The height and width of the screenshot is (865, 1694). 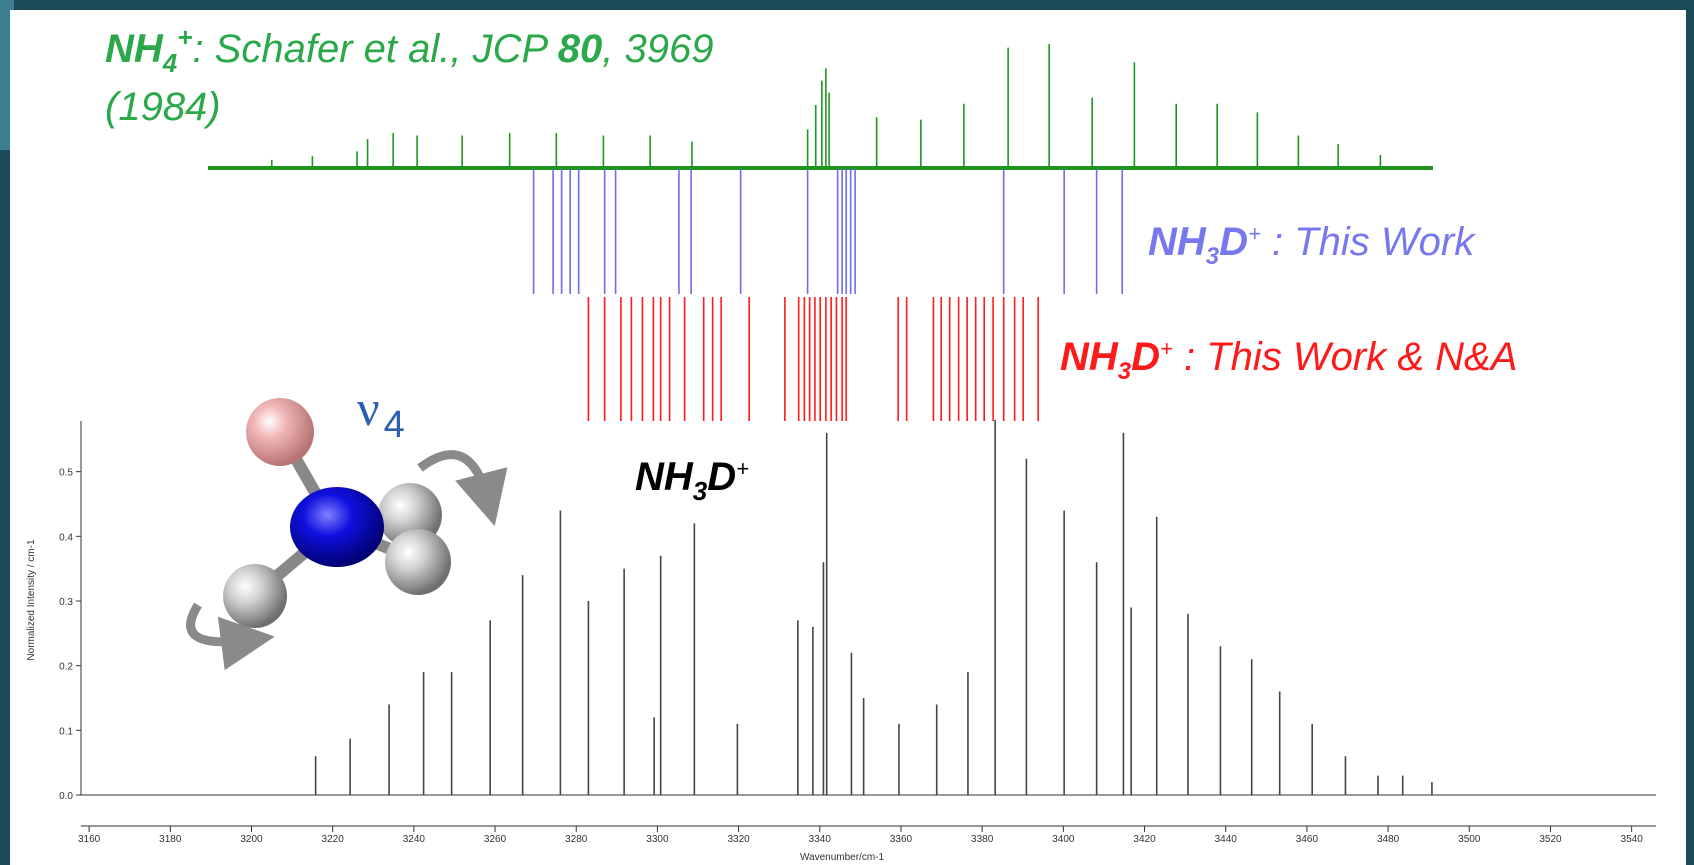 I want to click on citation-volume: 80, so click(x=580, y=49).